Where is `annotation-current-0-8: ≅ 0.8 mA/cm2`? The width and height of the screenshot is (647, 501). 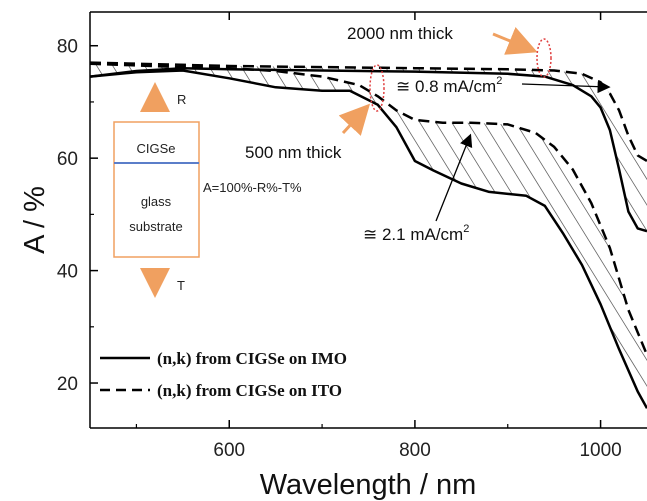 annotation-current-0-8: ≅ 0.8 mA/cm2 is located at coordinates (449, 85).